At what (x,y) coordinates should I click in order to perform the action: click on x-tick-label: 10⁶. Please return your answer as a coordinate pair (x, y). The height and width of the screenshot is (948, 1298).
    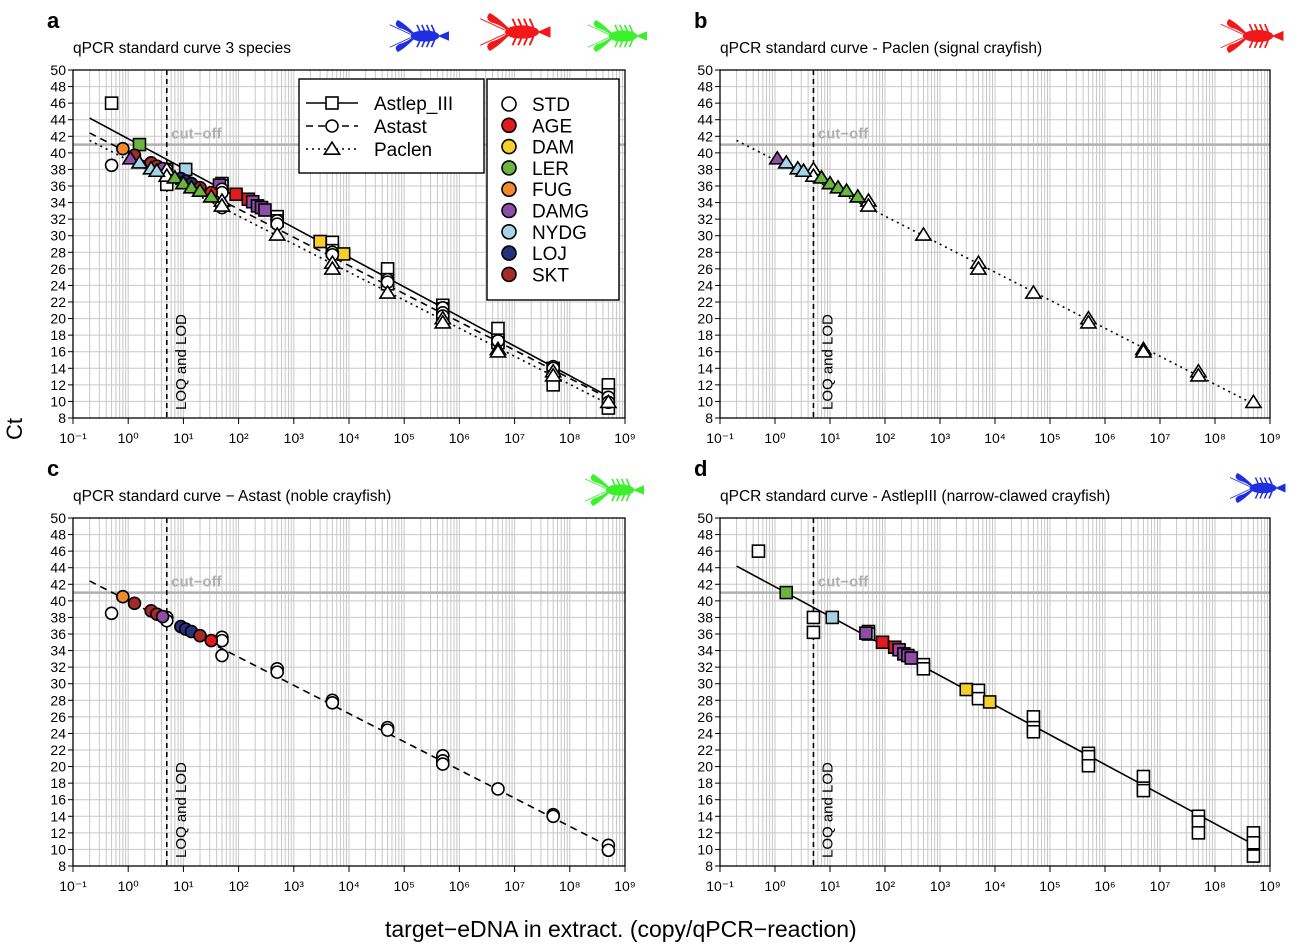
    Looking at the image, I should click on (1104, 438).